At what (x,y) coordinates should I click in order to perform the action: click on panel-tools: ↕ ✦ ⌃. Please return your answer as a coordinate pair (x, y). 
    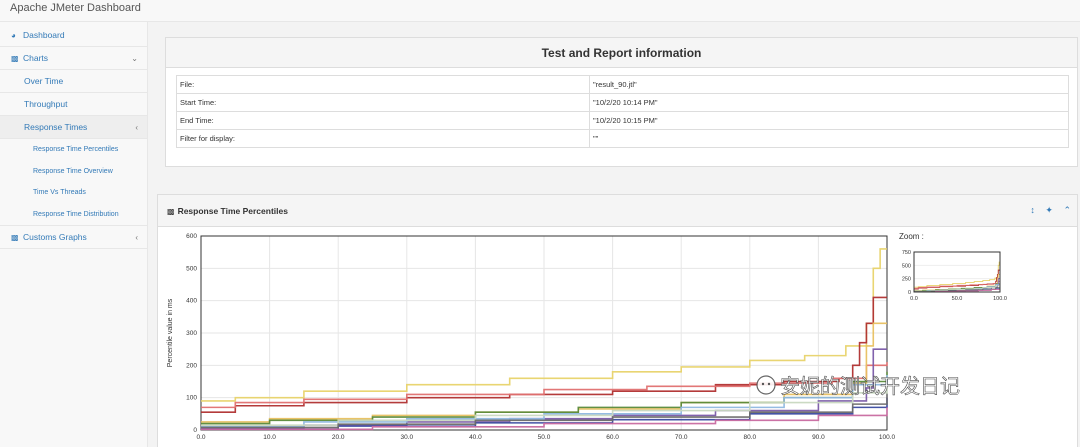
    Looking at the image, I should click on (1046, 210).